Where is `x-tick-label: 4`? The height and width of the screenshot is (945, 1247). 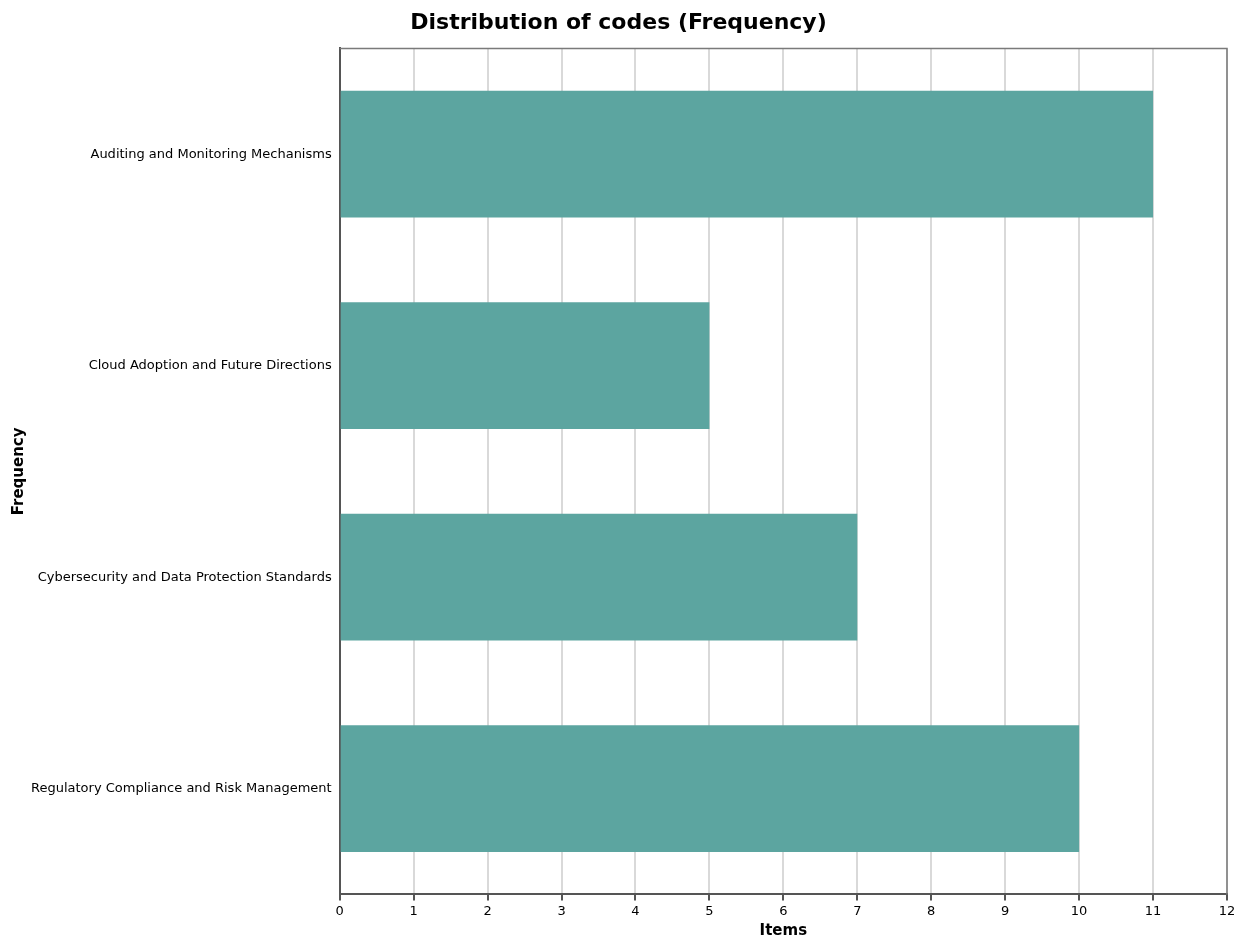
x-tick-label: 4 is located at coordinates (635, 910).